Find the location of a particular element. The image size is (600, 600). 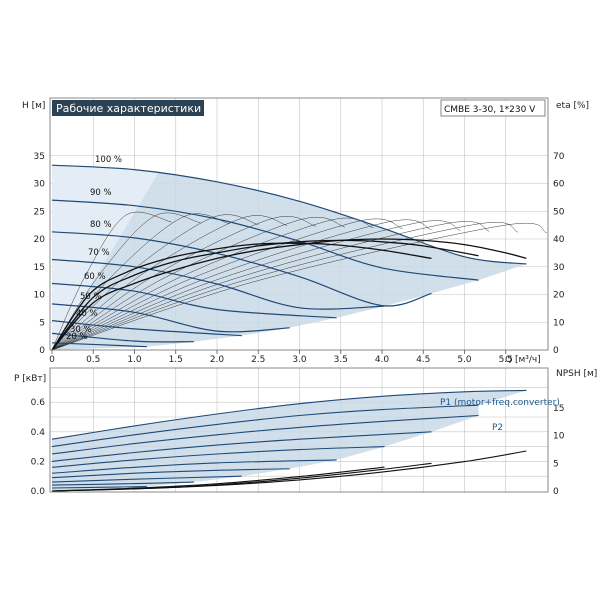

power-y-tick-label: 0.4 is located at coordinates (38, 433).